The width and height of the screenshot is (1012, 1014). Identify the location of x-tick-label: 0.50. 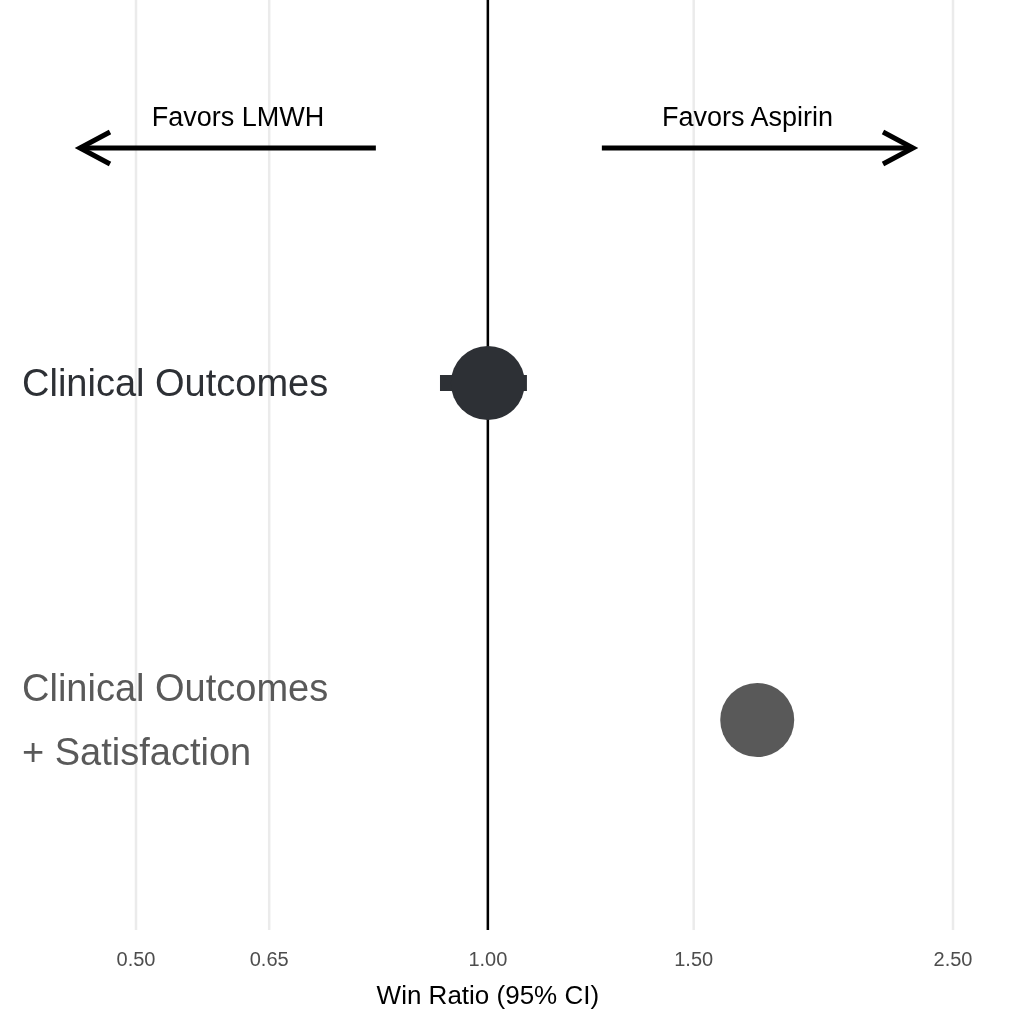
(136, 959).